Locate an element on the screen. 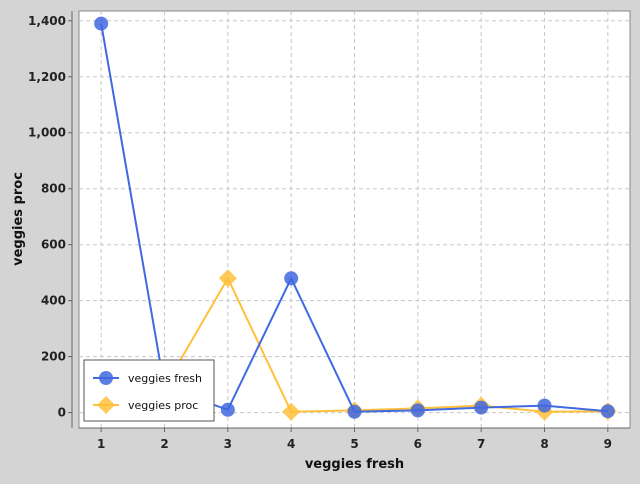 This screenshot has width=640, height=484. legend-marker-veggies-fresh is located at coordinates (106, 378).